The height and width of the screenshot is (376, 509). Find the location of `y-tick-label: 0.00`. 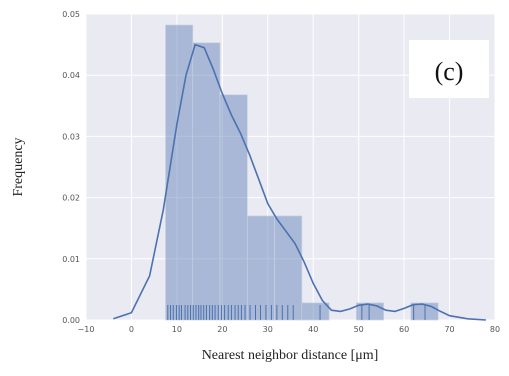

y-tick-label: 0.00 is located at coordinates (71, 320).